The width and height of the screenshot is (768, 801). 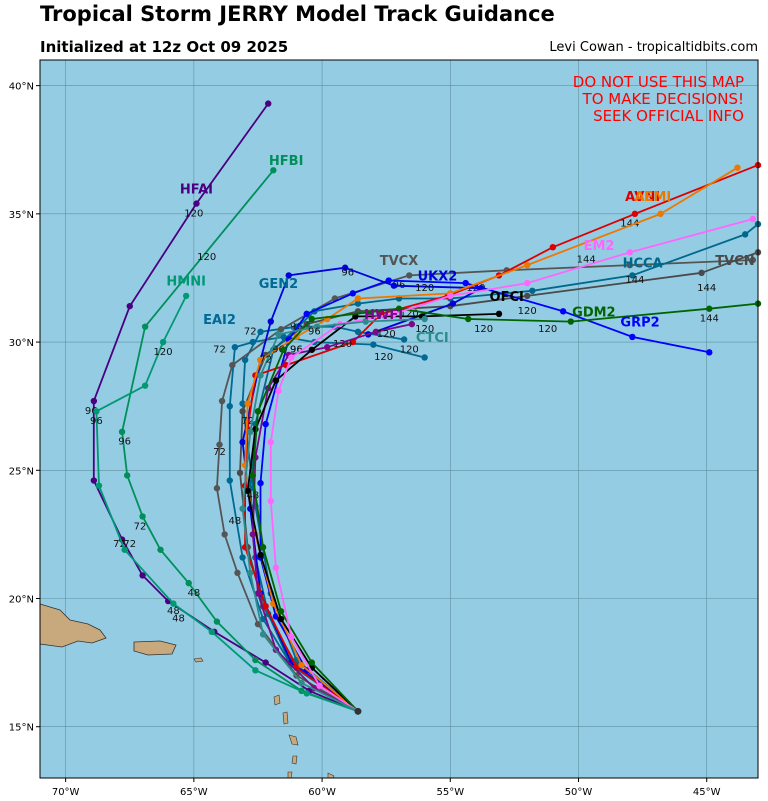 What do you see at coordinates (668, 116) in the screenshot?
I see `warning-line-3: SEEK OFFICIAL INFO` at bounding box center [668, 116].